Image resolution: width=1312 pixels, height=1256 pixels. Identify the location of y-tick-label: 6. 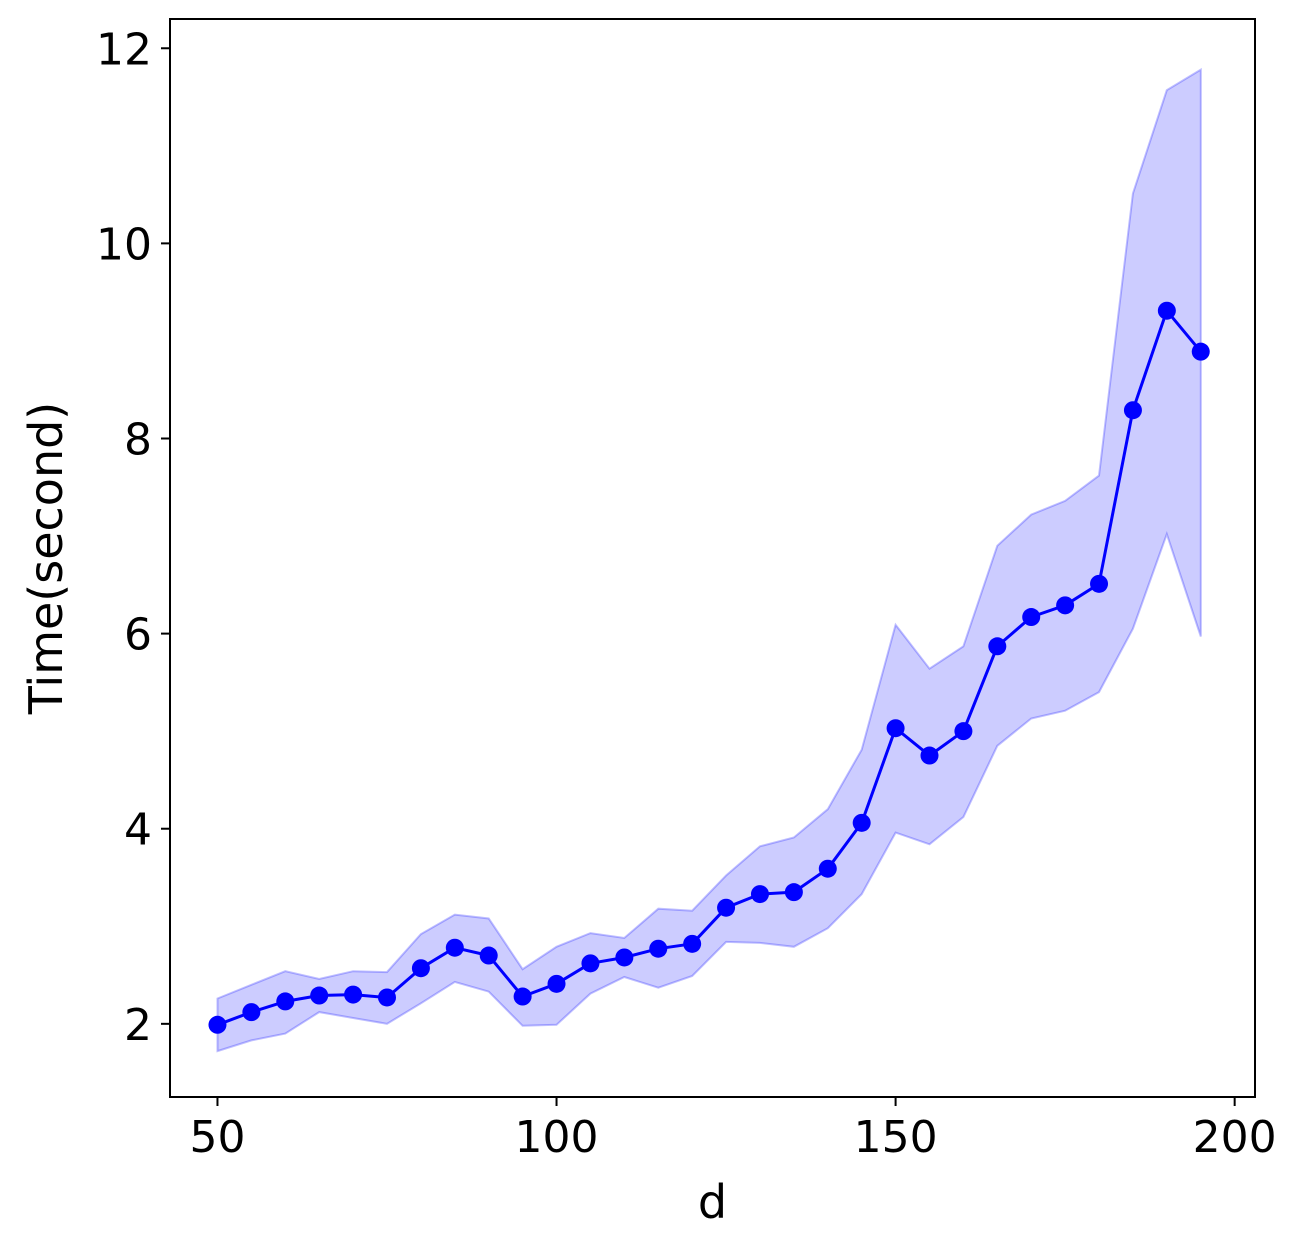
(138, 635).